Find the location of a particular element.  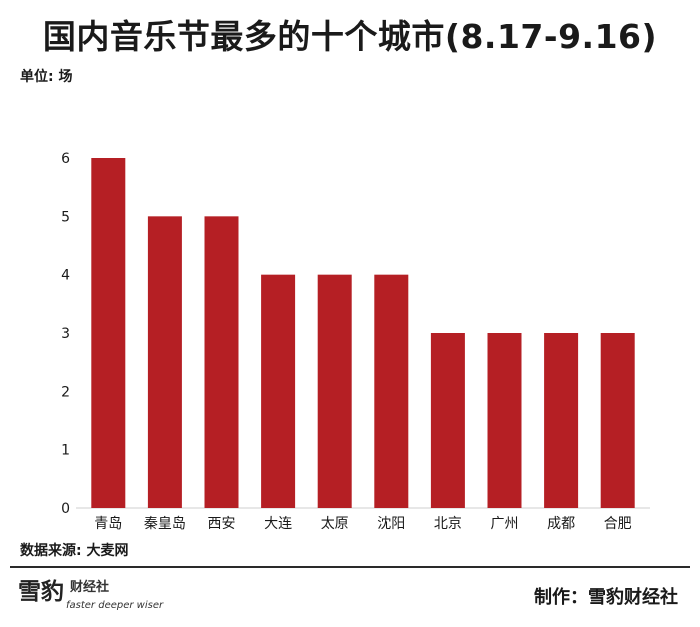

y-axis: 0 1 2 3 4 5 6 is located at coordinates (65, 334).